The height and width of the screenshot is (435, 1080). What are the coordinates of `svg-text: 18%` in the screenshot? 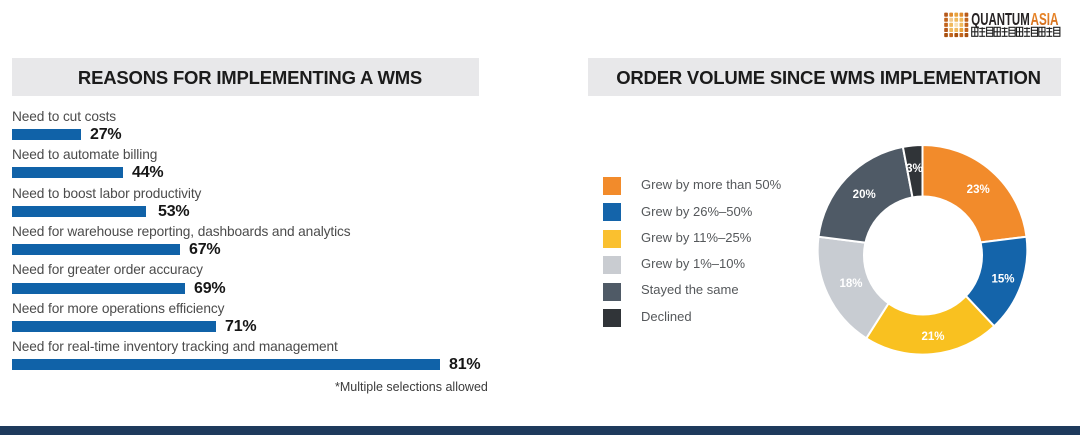 It's located at (850, 284).